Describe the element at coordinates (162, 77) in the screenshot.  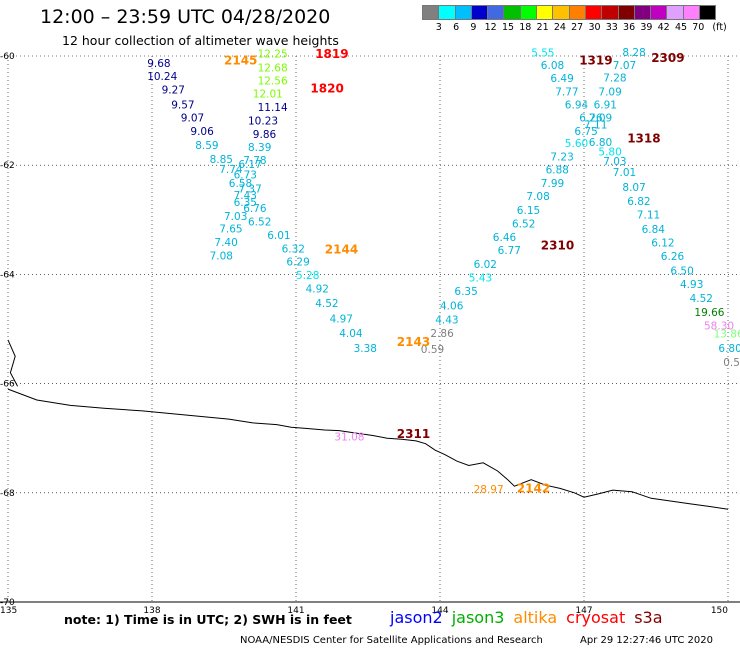
I see `wave-height-value: 10.24` at that location.